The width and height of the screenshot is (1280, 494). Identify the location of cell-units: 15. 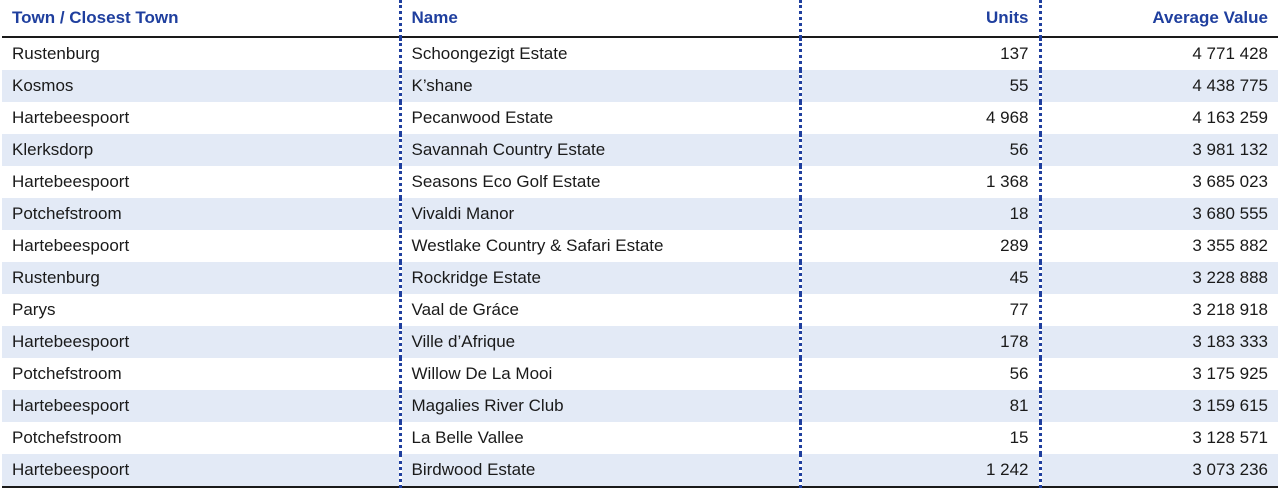
(921, 438).